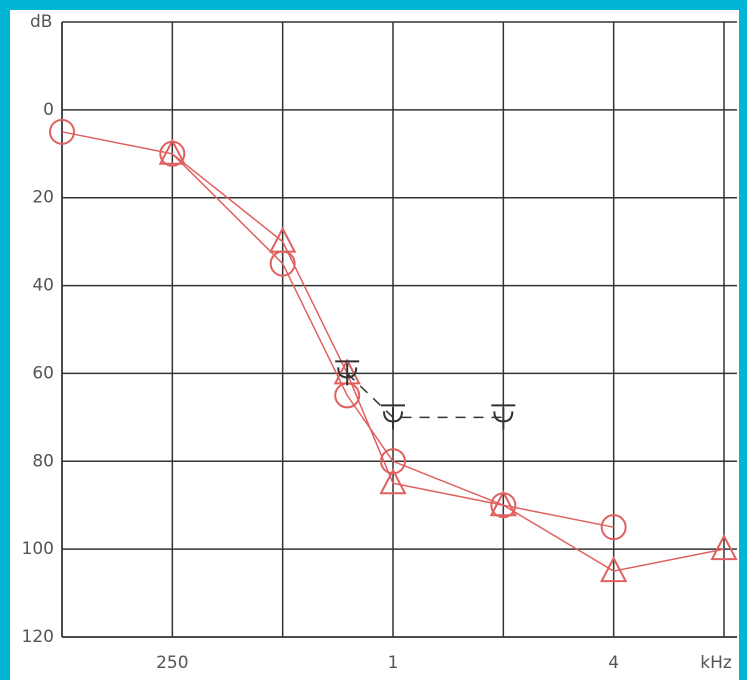 The width and height of the screenshot is (747, 680). What do you see at coordinates (172, 663) in the screenshot?
I see `x-tick-label: 250` at bounding box center [172, 663].